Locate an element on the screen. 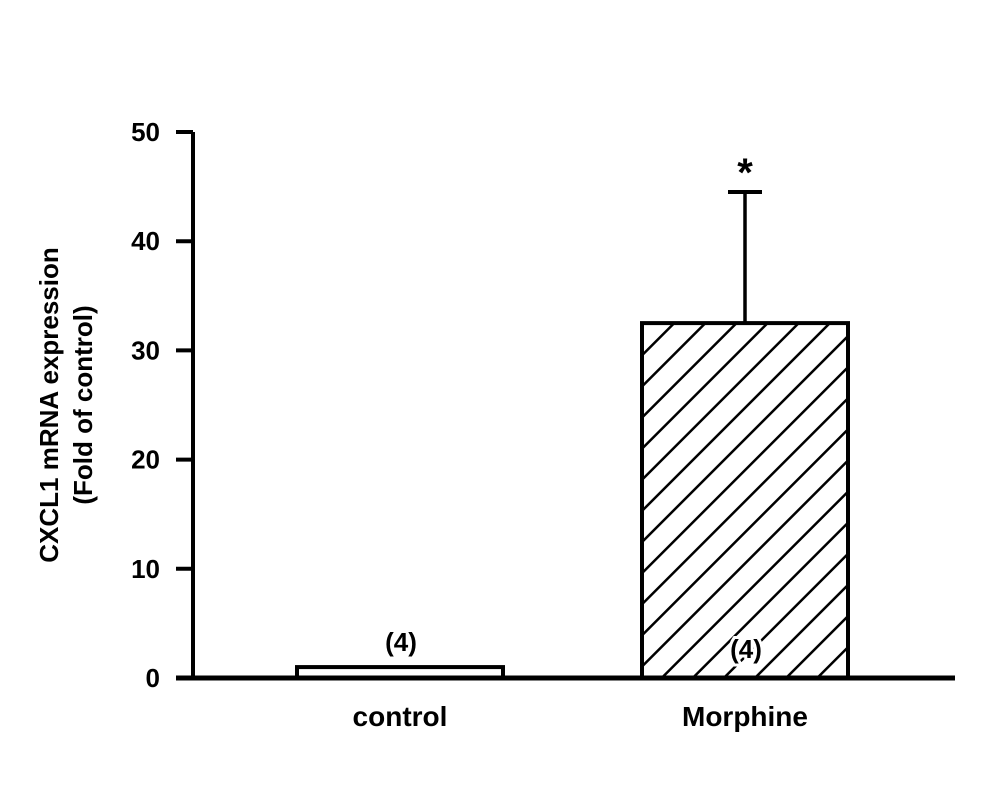 This screenshot has height=800, width=1000. significance-marker: * is located at coordinates (745, 173).